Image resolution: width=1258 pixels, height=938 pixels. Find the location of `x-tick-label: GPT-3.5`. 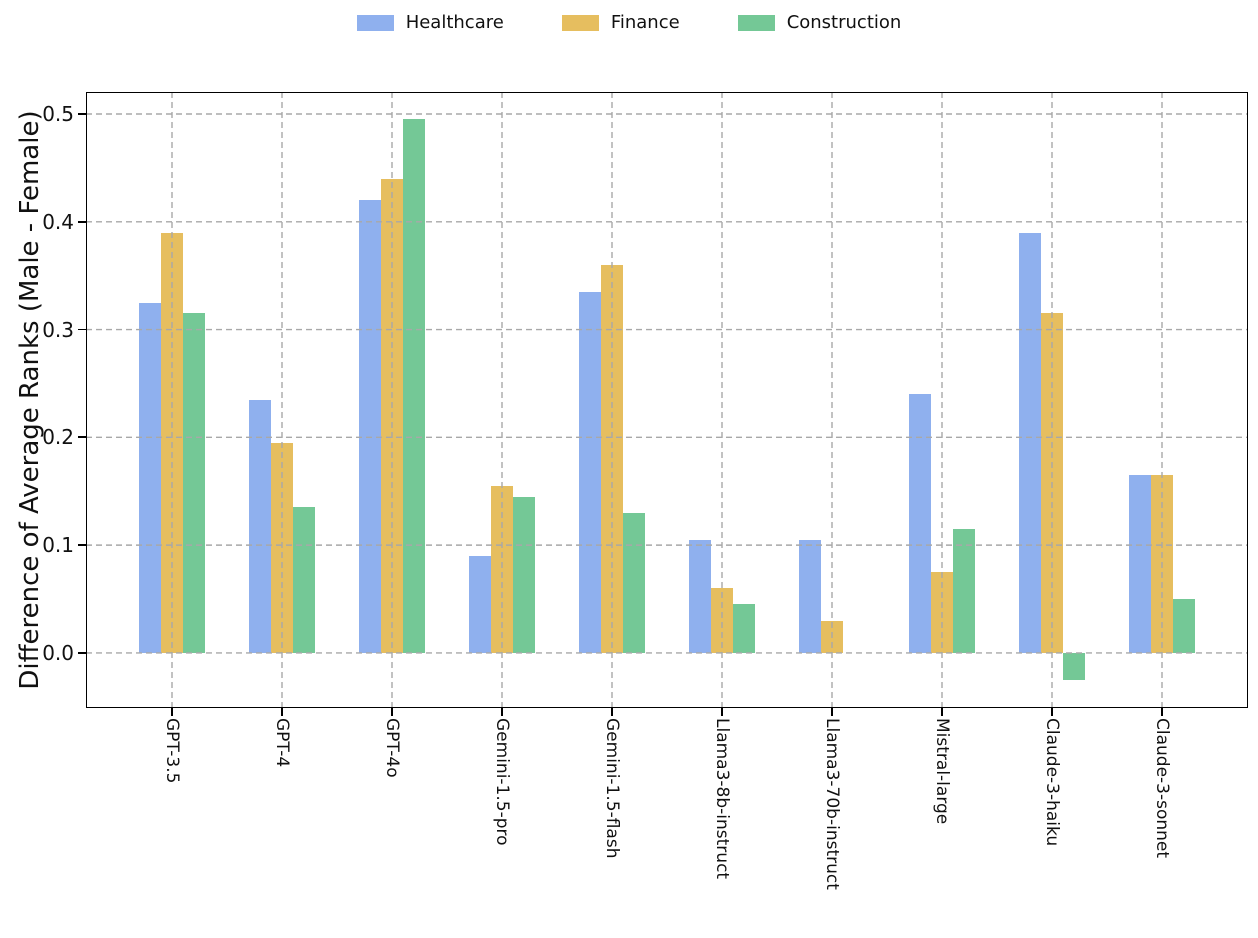

x-tick-label: GPT-3.5 is located at coordinates (172, 751).